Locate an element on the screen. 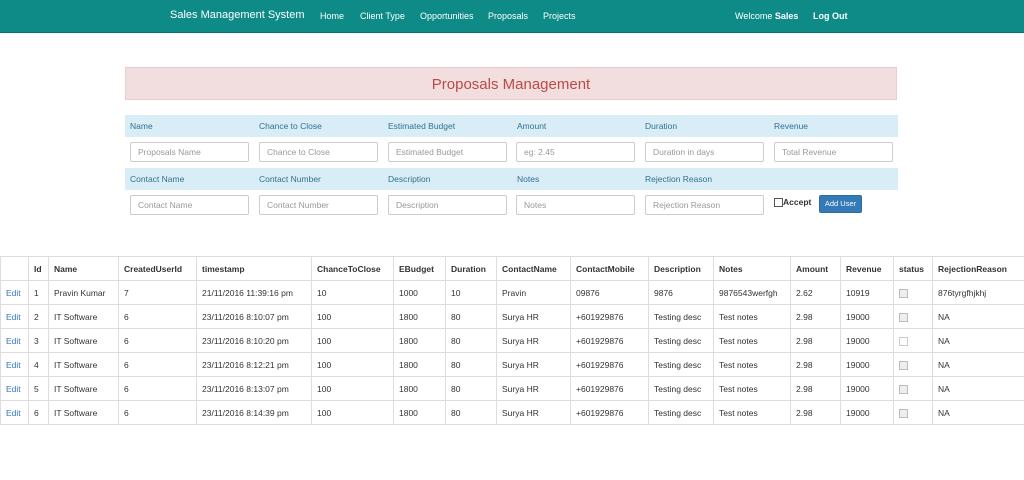  column-header: Amount is located at coordinates (815, 268).